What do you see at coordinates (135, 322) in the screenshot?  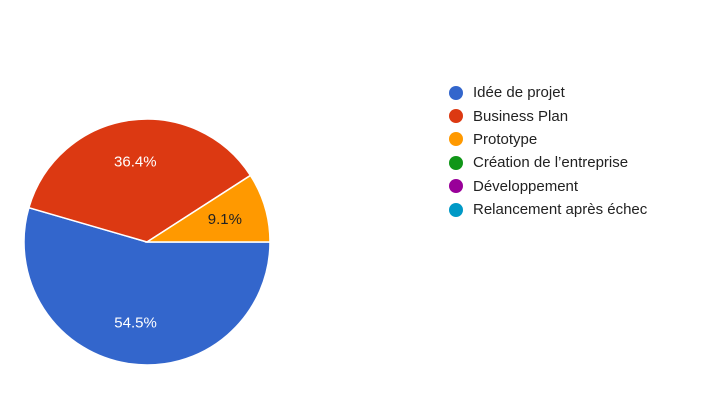 I see `slice-value-label: 54.5%` at bounding box center [135, 322].